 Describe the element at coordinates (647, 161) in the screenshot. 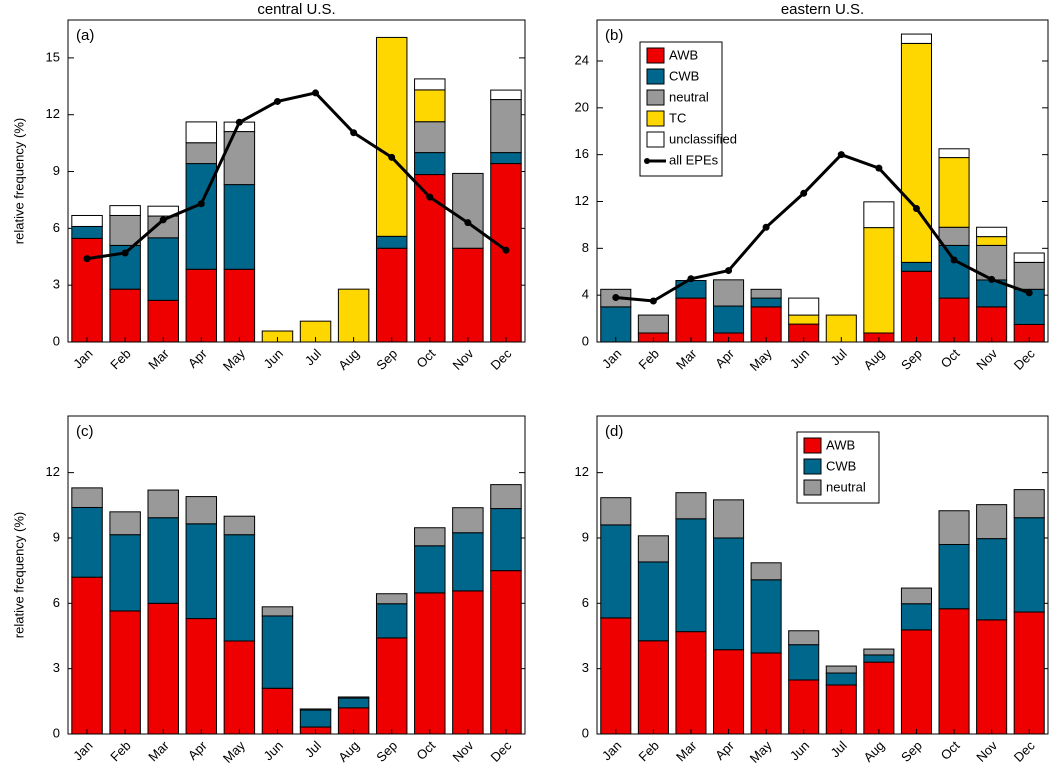

I see `legend-marker` at that location.